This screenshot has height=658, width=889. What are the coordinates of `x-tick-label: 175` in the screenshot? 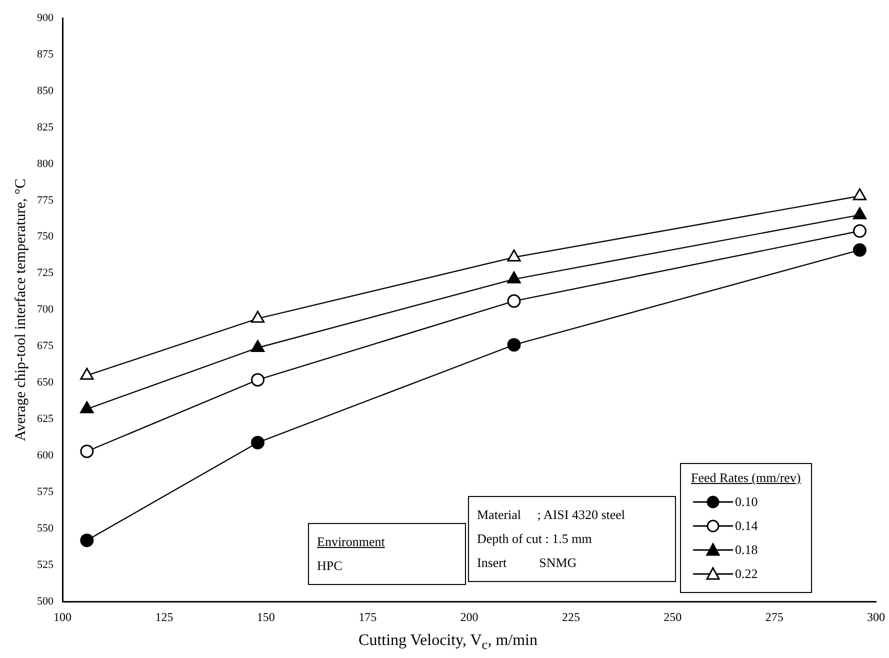 It's located at (367, 617).